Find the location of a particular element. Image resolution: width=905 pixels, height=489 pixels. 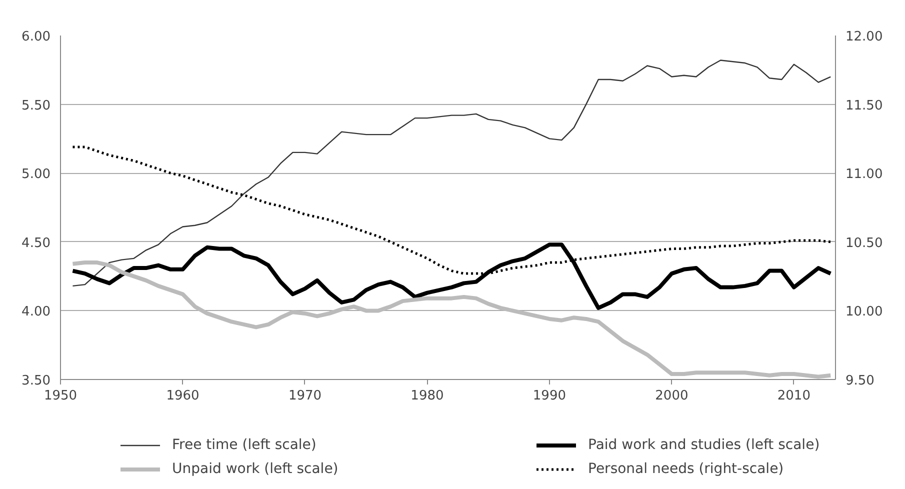

y2-tick-label: 10.00 is located at coordinates (864, 312).